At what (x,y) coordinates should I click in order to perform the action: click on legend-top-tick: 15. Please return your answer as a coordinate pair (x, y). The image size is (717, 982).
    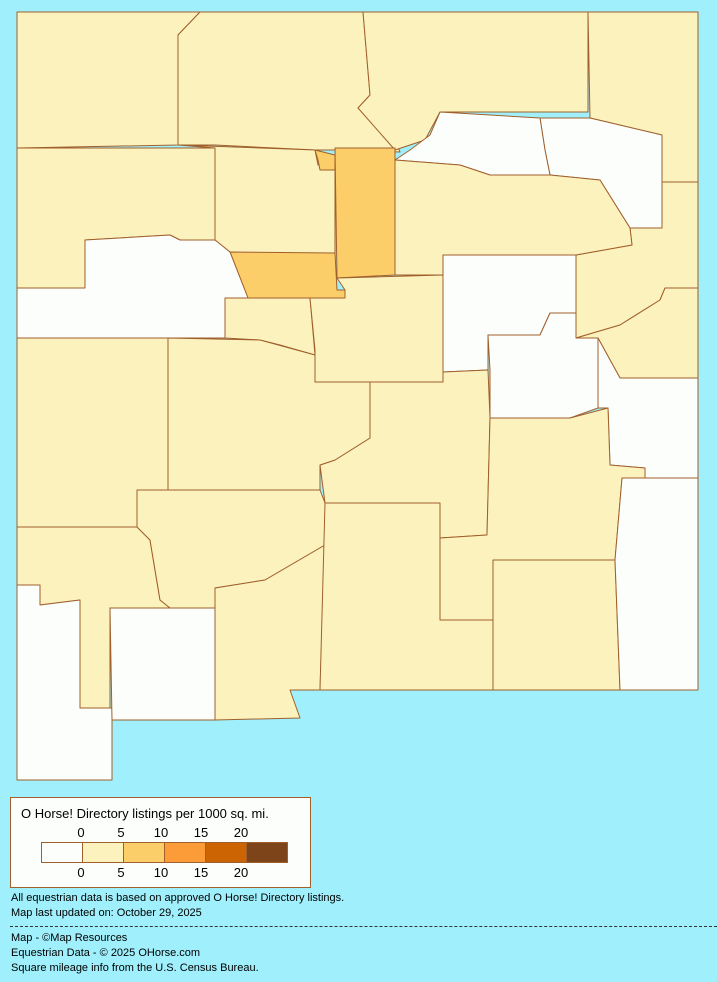
    Looking at the image, I should click on (201, 832).